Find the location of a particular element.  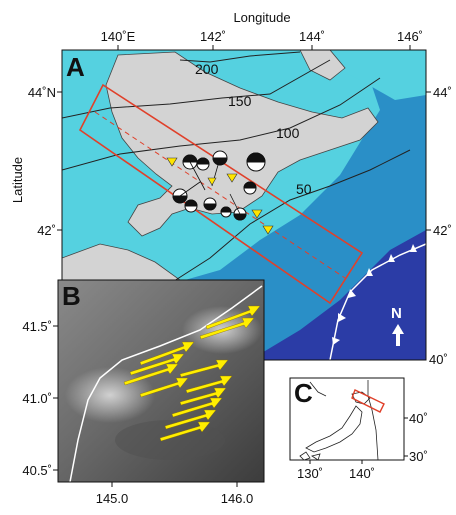

lat-tick-44-left: 44˚N is located at coordinates (42, 92).